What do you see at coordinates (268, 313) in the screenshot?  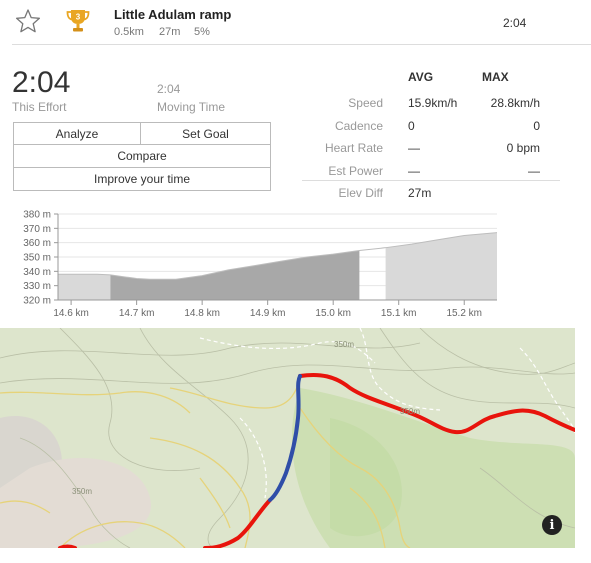 I see `x-tick-label: 14.9 km` at bounding box center [268, 313].